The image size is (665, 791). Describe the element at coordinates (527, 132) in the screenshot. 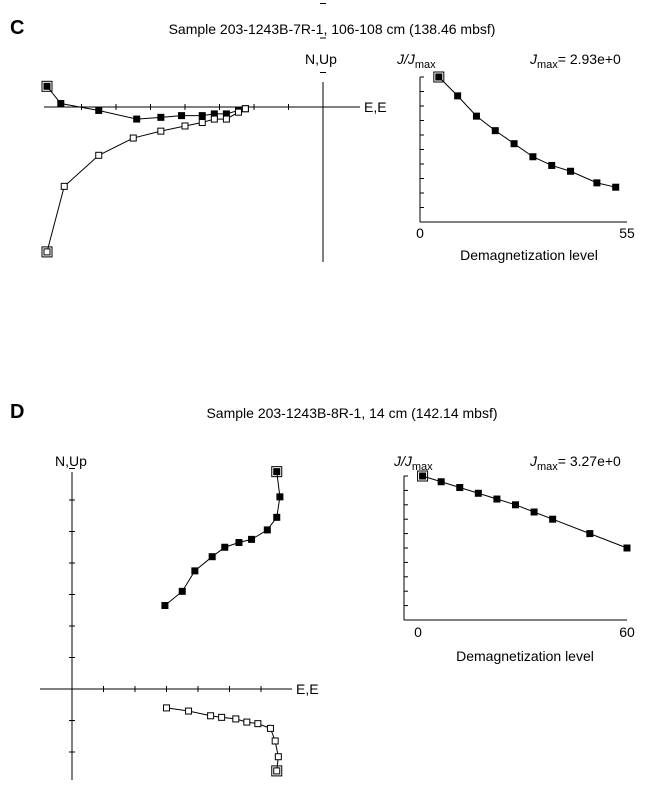

I see `panel-c-decay-line` at that location.